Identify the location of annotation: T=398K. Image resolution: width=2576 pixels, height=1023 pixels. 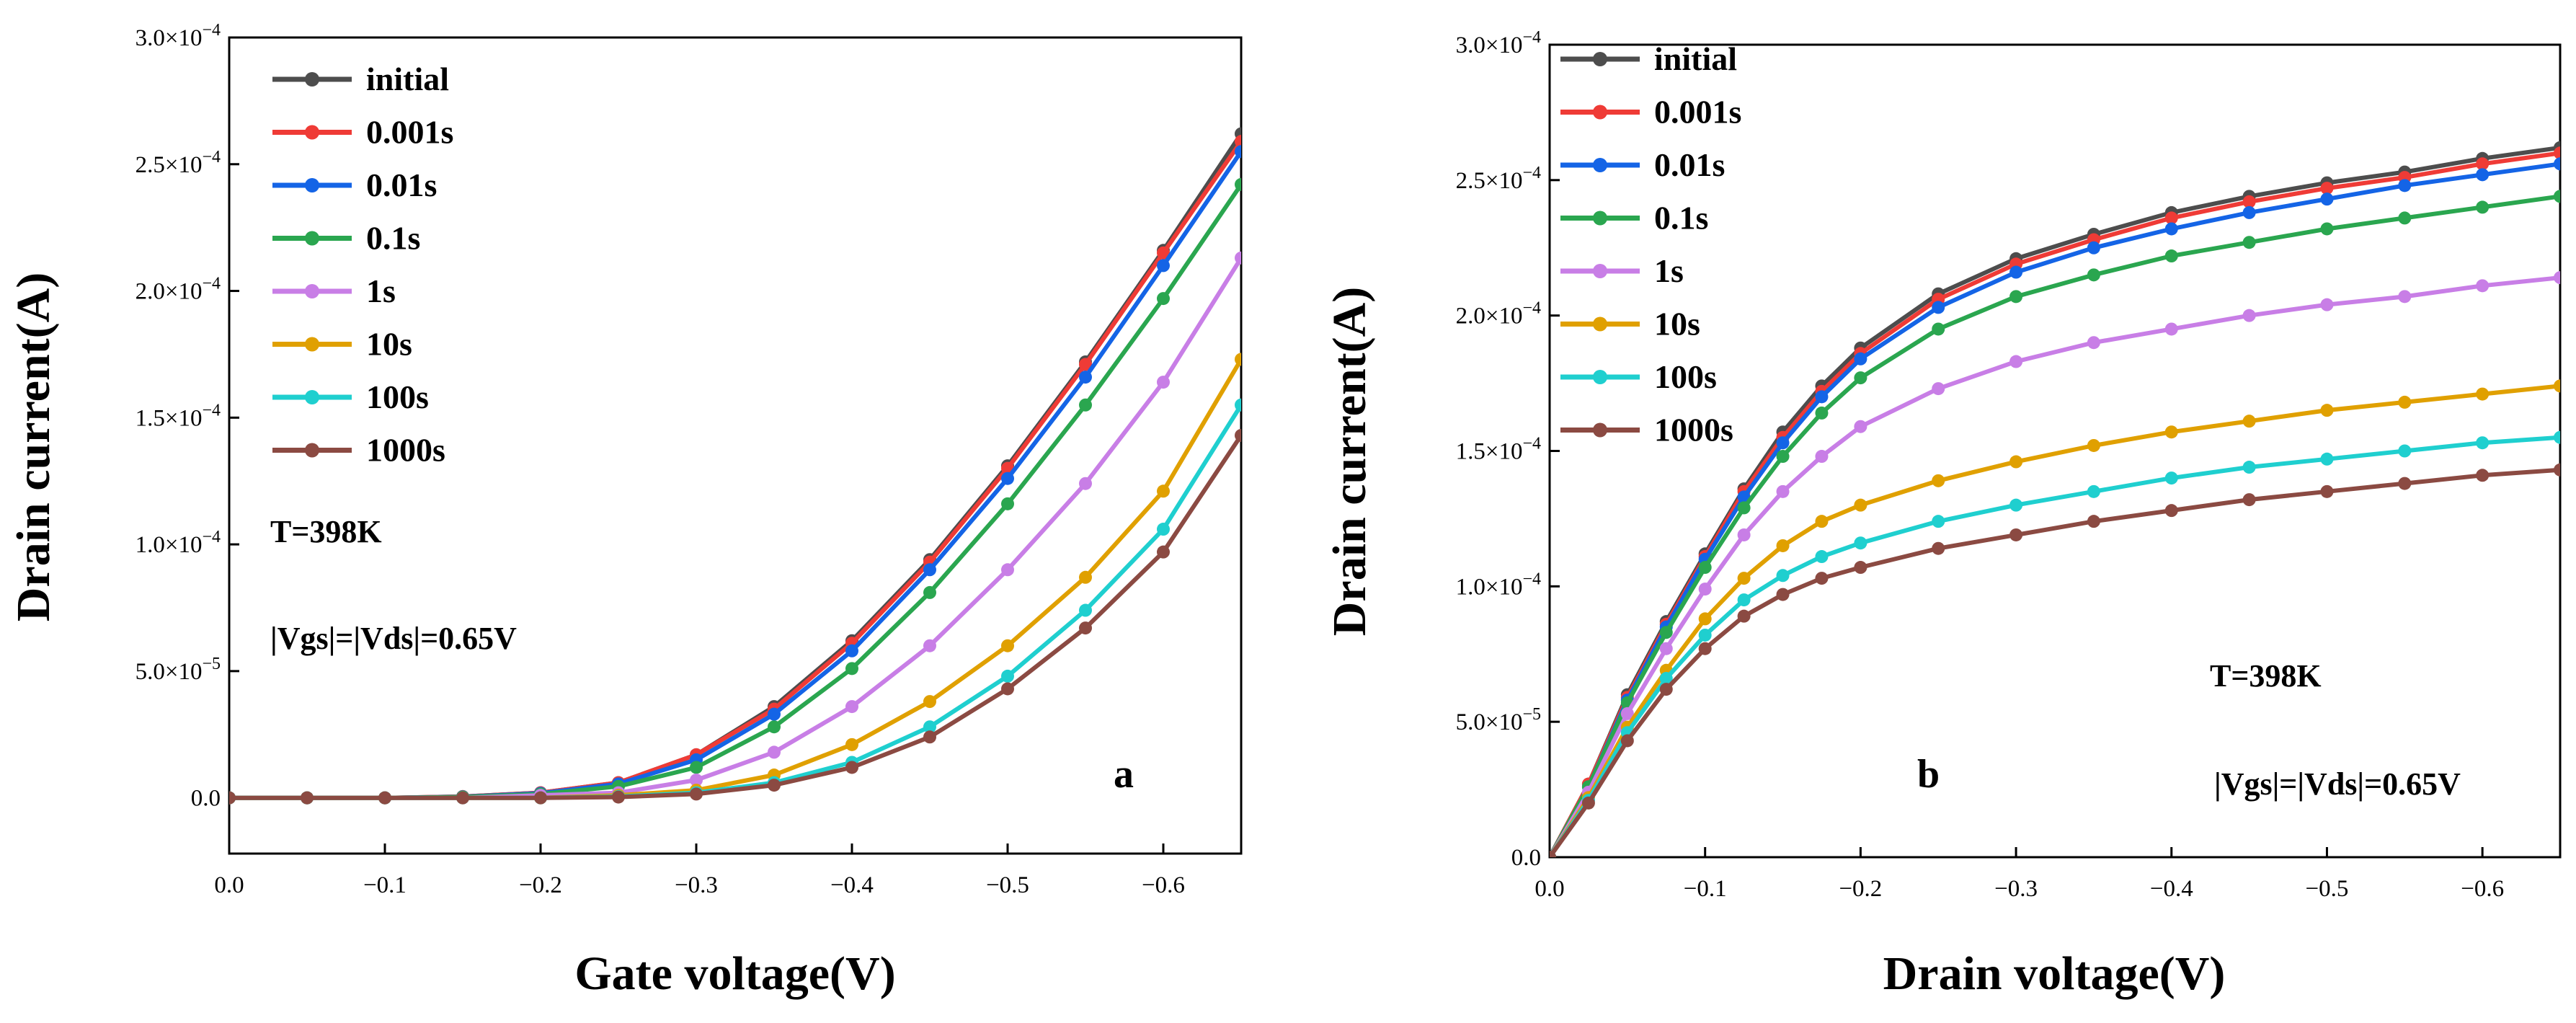
(2266, 676).